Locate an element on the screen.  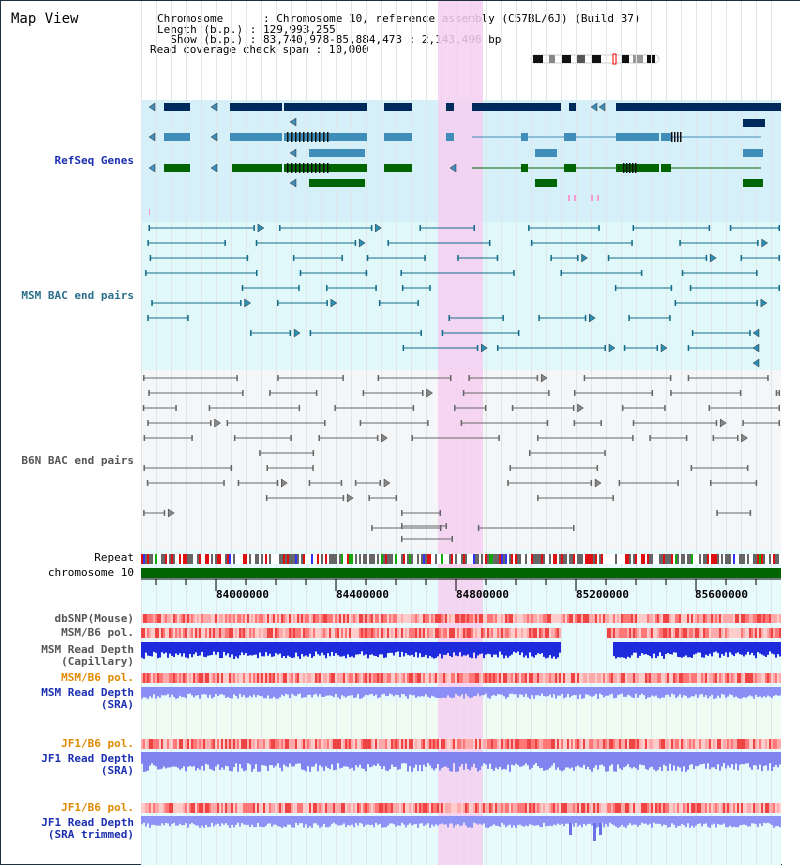
strand-arrow is located at coordinates (384, 438).